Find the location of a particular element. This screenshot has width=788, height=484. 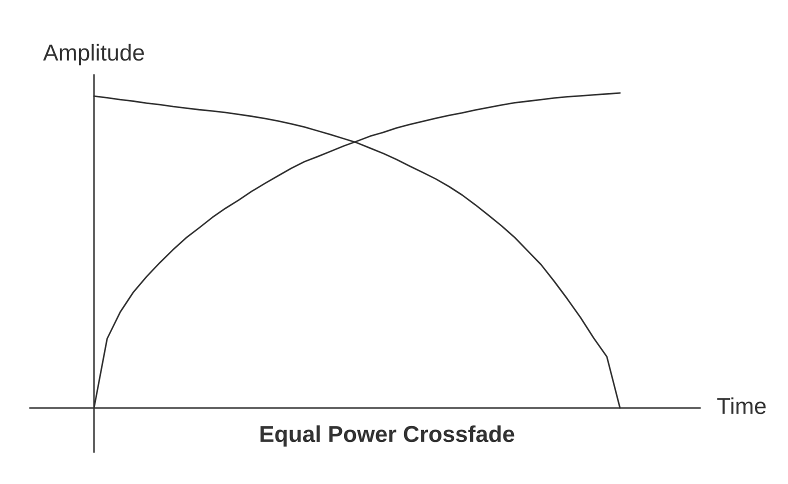

text: Equal Power Crossfade is located at coordinates (387, 436).